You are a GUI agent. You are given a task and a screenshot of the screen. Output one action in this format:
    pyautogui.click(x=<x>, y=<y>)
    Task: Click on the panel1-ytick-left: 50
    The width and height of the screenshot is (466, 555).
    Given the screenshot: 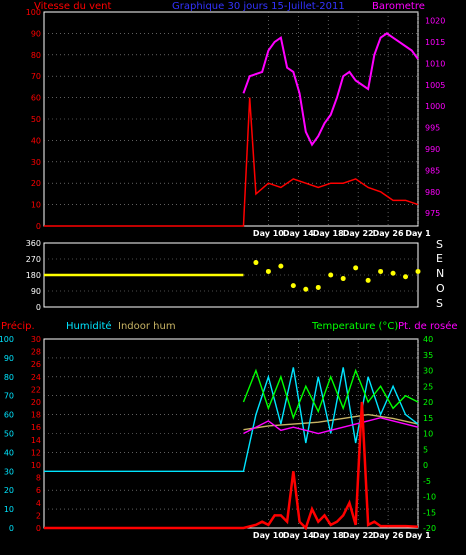 What is the action you would take?
    pyautogui.click(x=36, y=119)
    